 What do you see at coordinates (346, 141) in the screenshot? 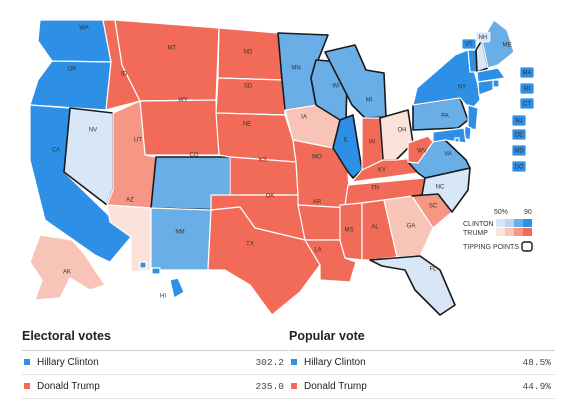
I see `state-label-il: IL` at bounding box center [346, 141].